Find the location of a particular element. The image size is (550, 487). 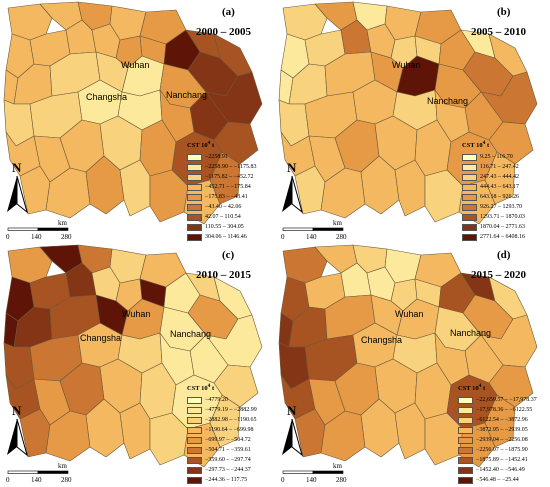

svg-text: km is located at coordinates (338, 223).